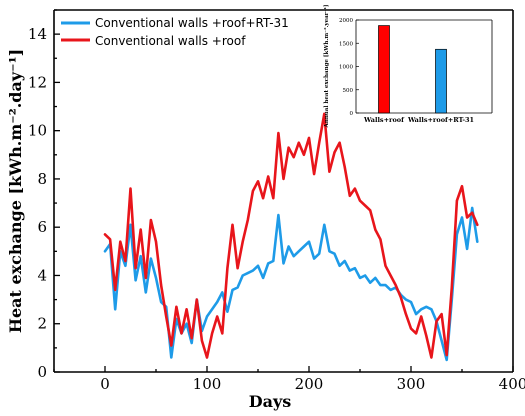 This screenshot has width=525, height=416. Describe the element at coordinates (207, 384) in the screenshot. I see `x-tick-label: 100` at that location.